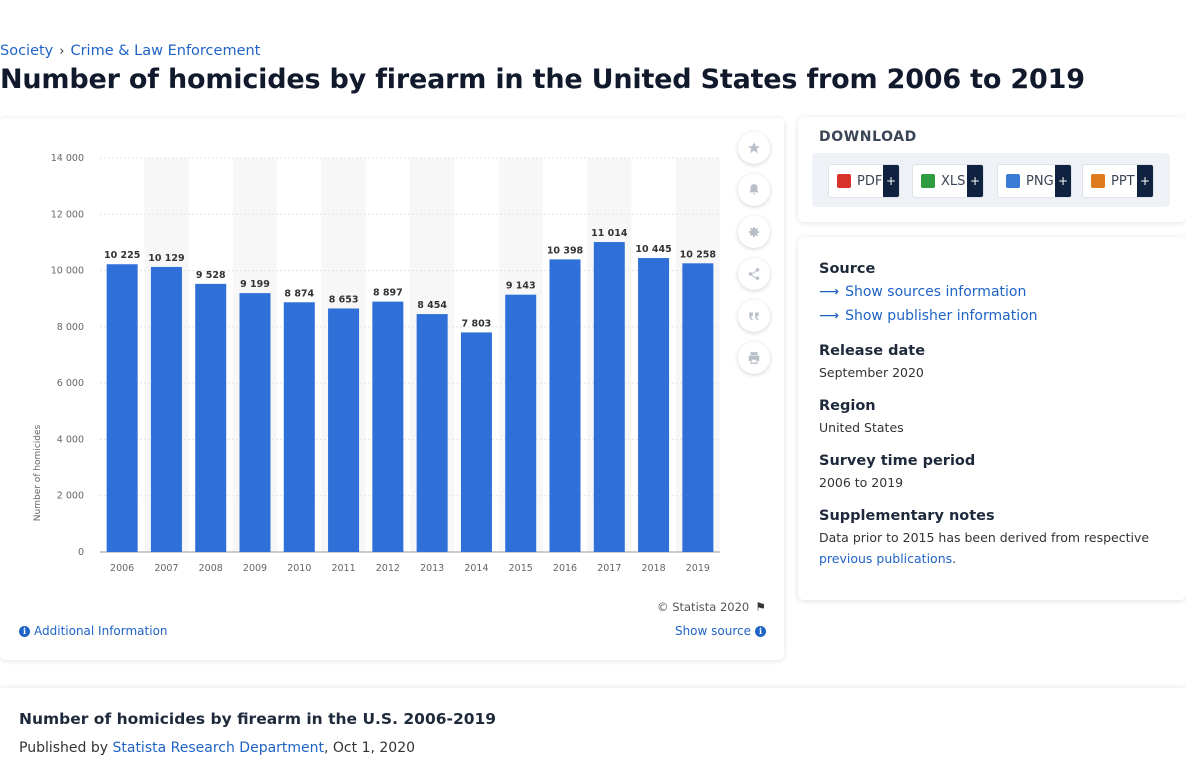 The width and height of the screenshot is (1186, 768). Describe the element at coordinates (754, 190) in the screenshot. I see `notification-button` at that location.